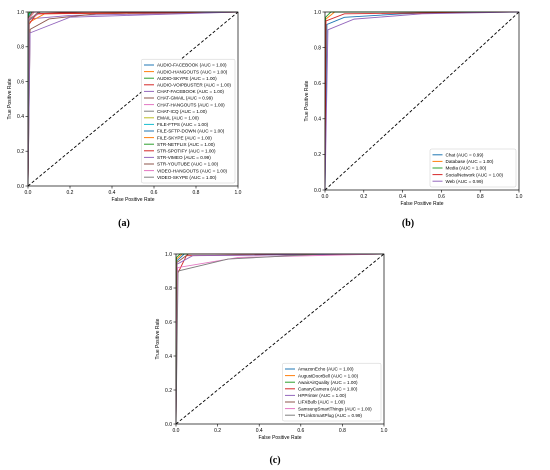 The image size is (550, 470). What do you see at coordinates (466, 168) in the screenshot?
I see `legend-entry: Media (AUC = 1.00)` at bounding box center [466, 168].